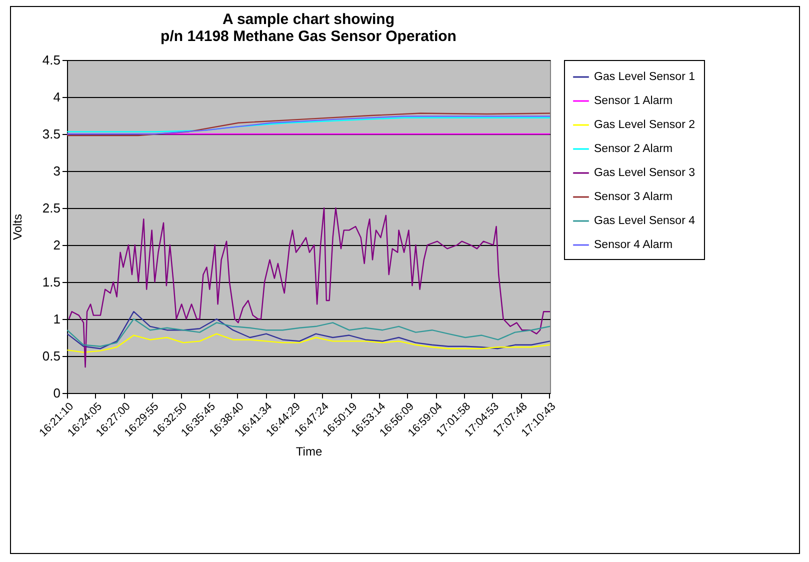  I want to click on legend-label: Gas Level Sensor 2, so click(645, 125).